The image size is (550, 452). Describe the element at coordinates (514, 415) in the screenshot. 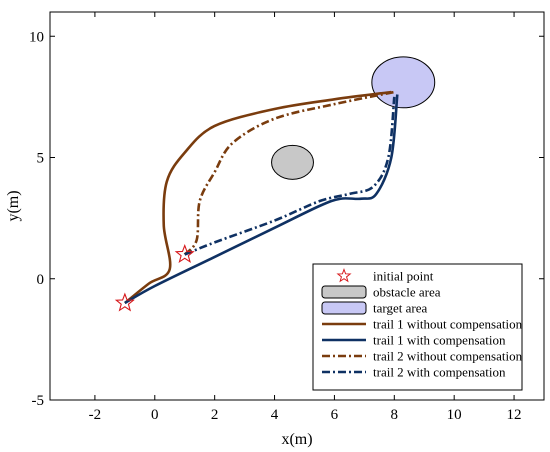

I see `x-tick-label: 12` at that location.